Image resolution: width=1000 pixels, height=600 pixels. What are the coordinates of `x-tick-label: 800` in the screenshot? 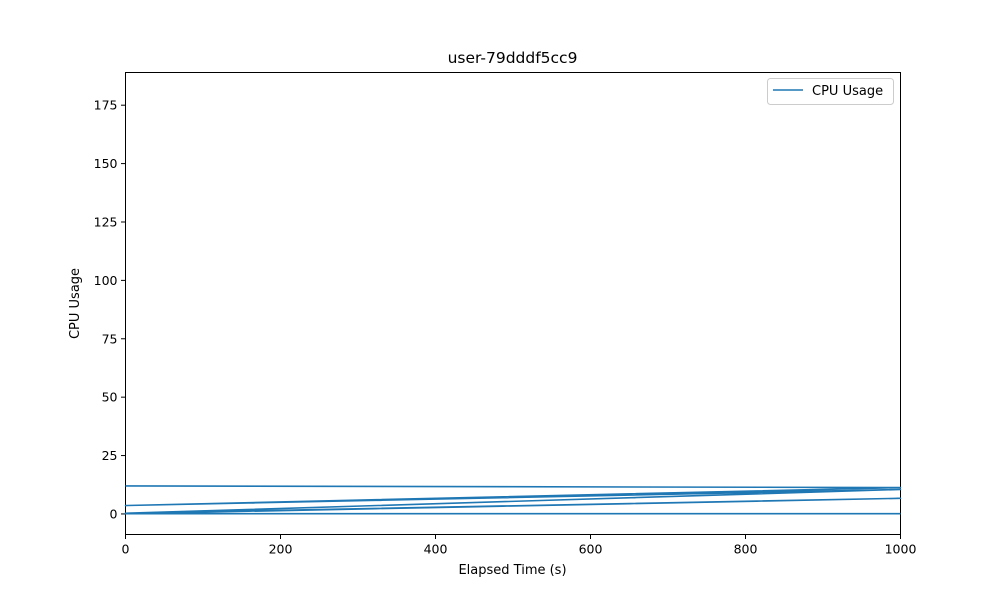 It's located at (746, 549).